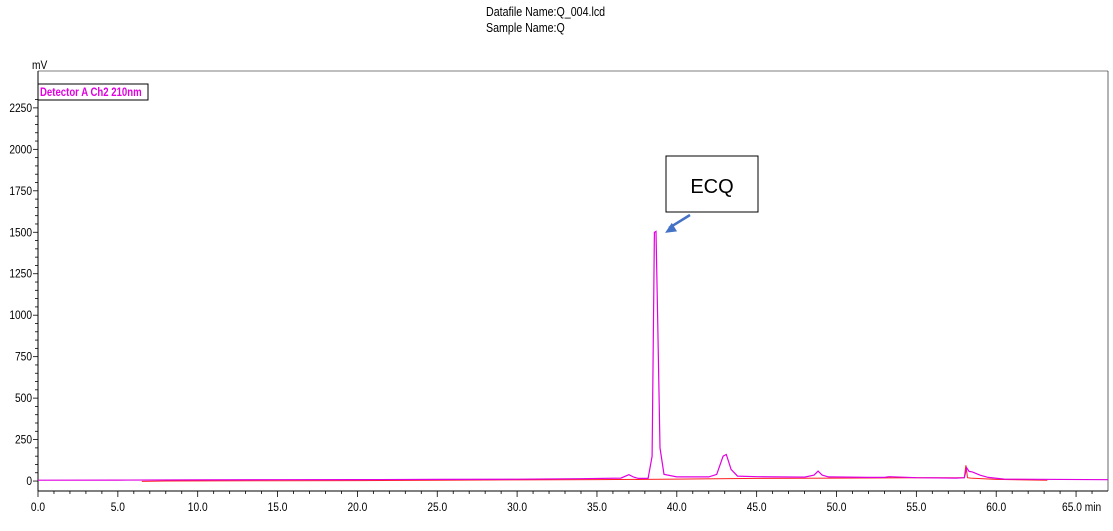 This screenshot has height=531, width=1113. Describe the element at coordinates (711, 187) in the screenshot. I see `annotation-label-ecq: ECQ` at that location.